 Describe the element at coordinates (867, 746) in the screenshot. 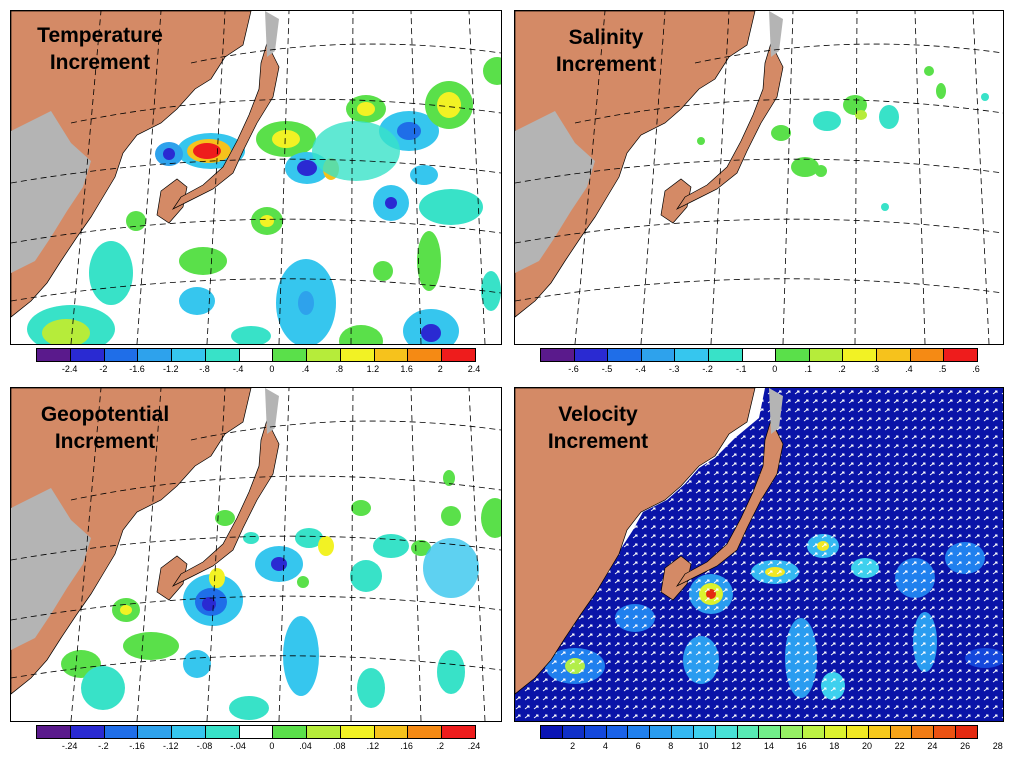

I see `colorbar-tick-label: 20` at that location.